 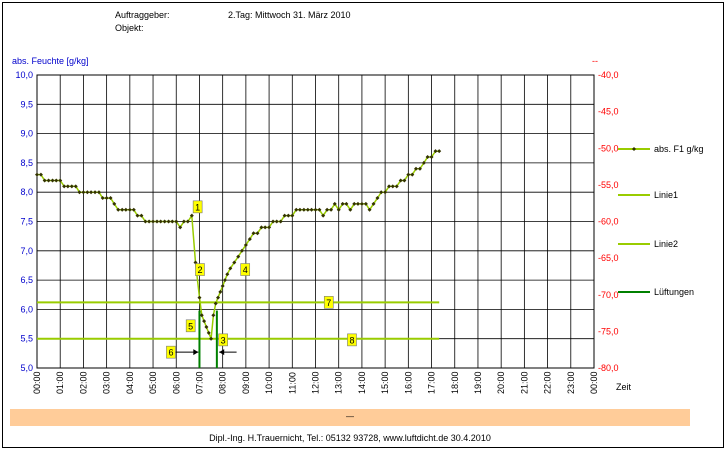 What do you see at coordinates (408, 382) in the screenshot?
I see `x-tick-label: 16:00` at bounding box center [408, 382].